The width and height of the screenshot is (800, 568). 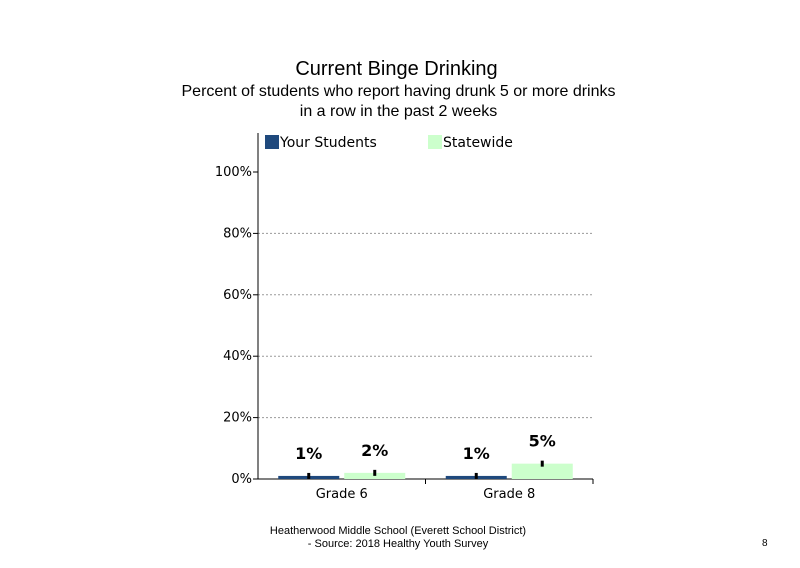 I want to click on legend-label: Your Students, so click(x=328, y=143).